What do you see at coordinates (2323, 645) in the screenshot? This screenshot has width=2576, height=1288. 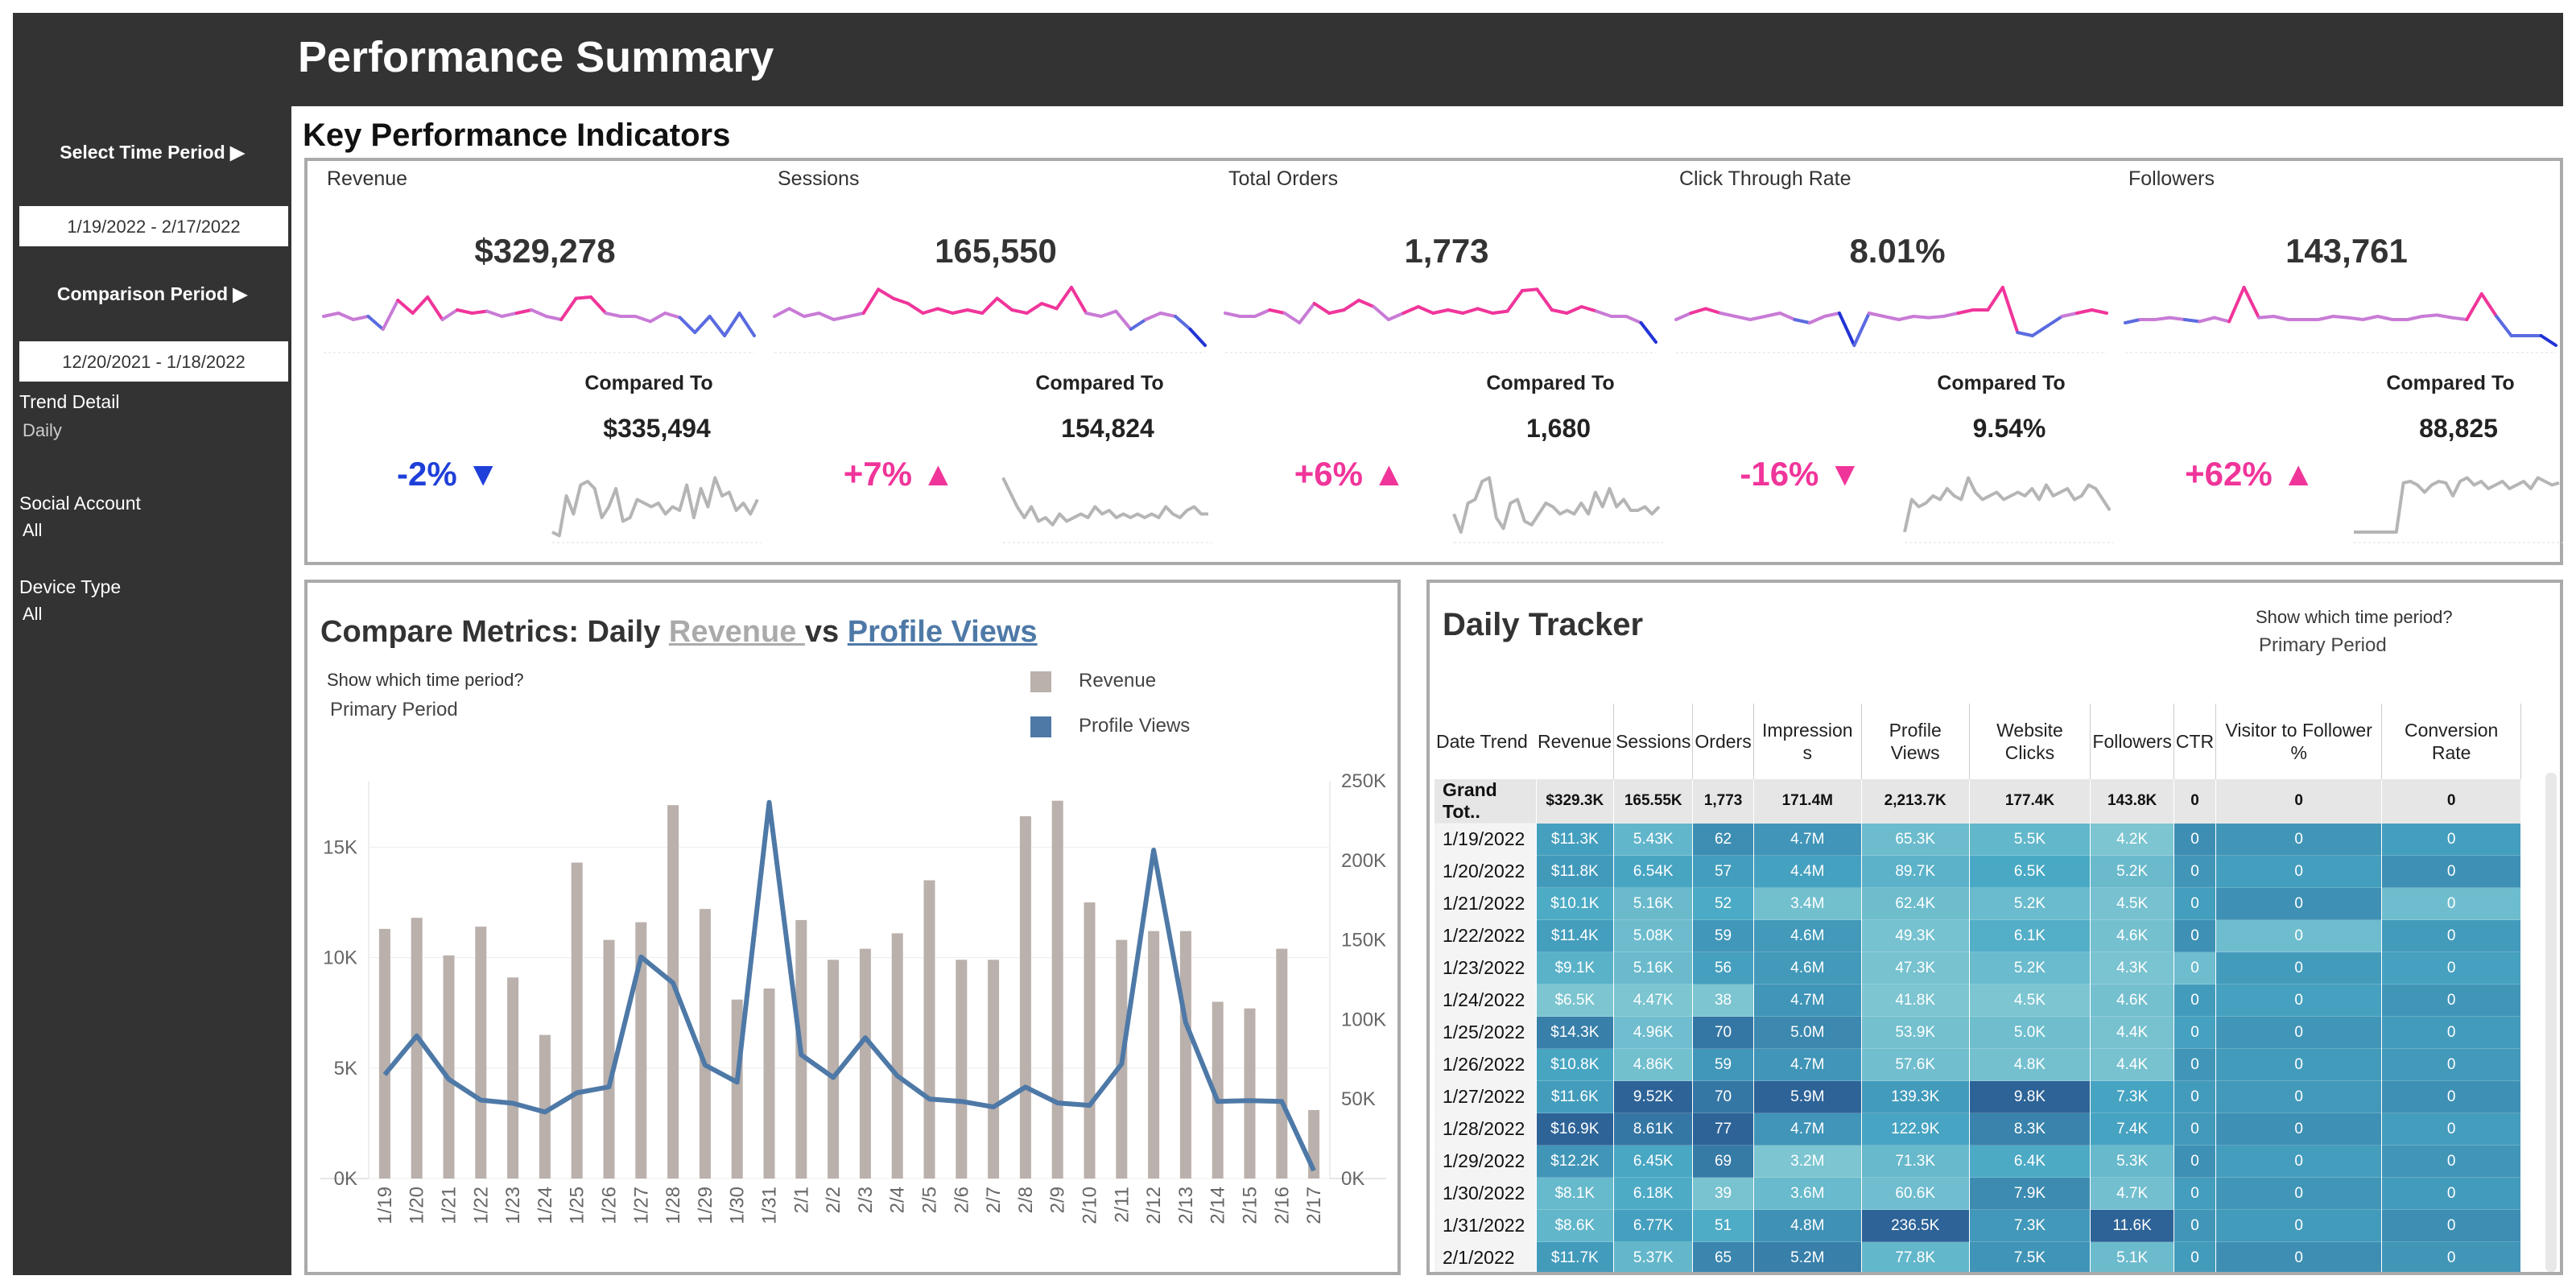 I see `tracker-period-select: Primary Period` at bounding box center [2323, 645].